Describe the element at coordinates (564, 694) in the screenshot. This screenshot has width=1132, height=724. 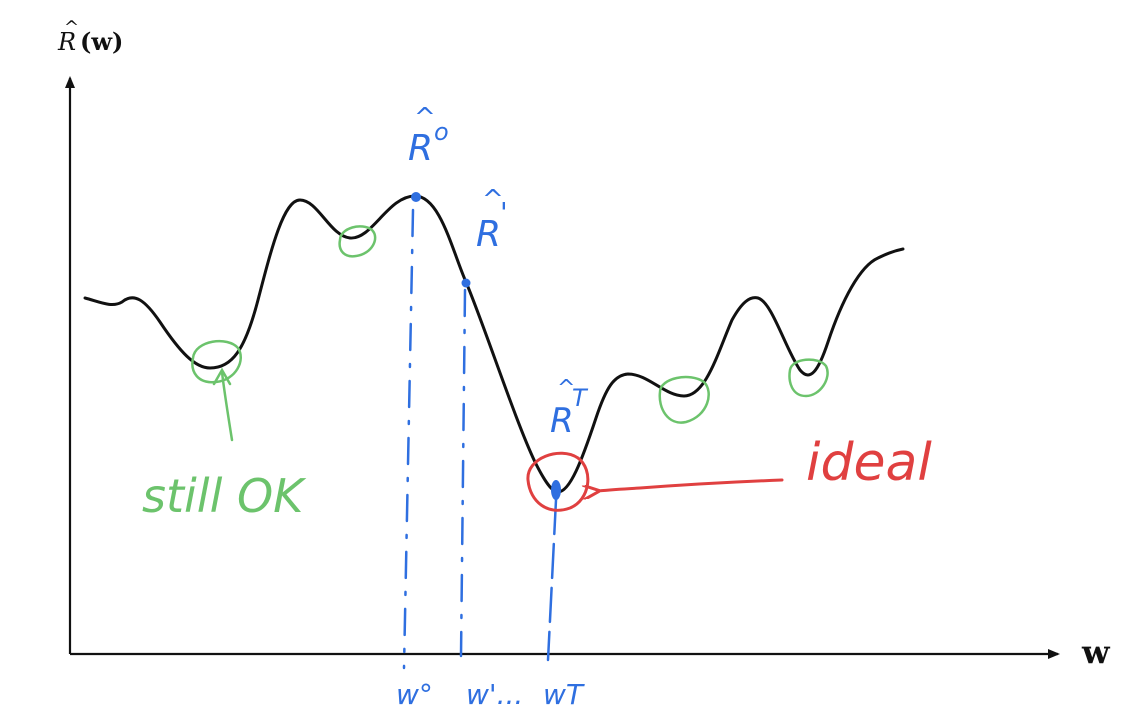
I see `tick-wT: wT` at that location.